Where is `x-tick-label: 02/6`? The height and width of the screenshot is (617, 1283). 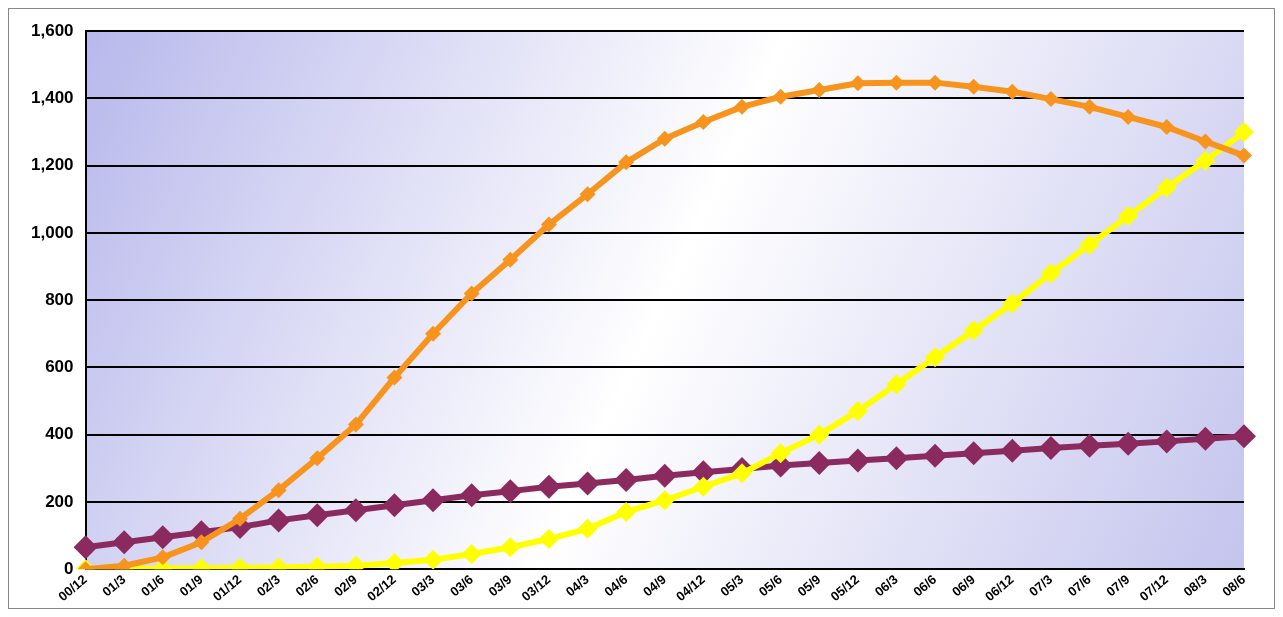 x-tick-label: 02/6 is located at coordinates (307, 585).